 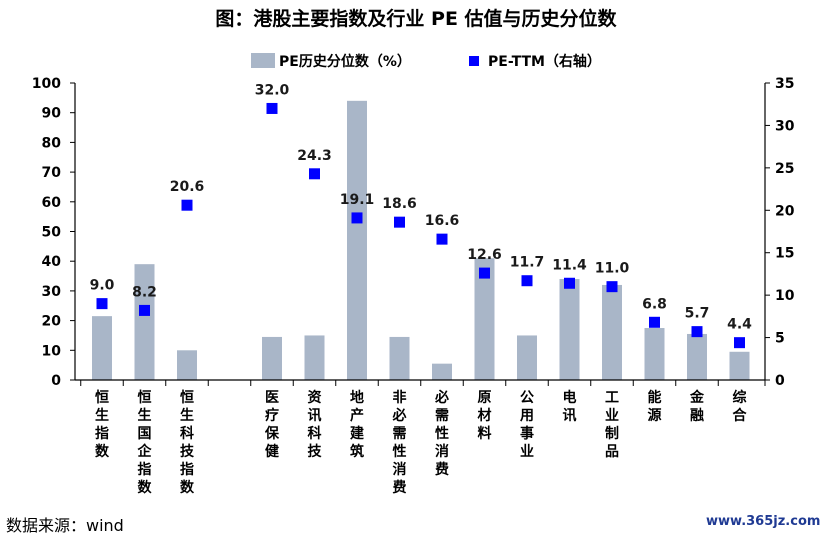 I want to click on chart-title: 图：港股主要指数及行业 PE 估值与历史分位数, so click(x=416, y=19).